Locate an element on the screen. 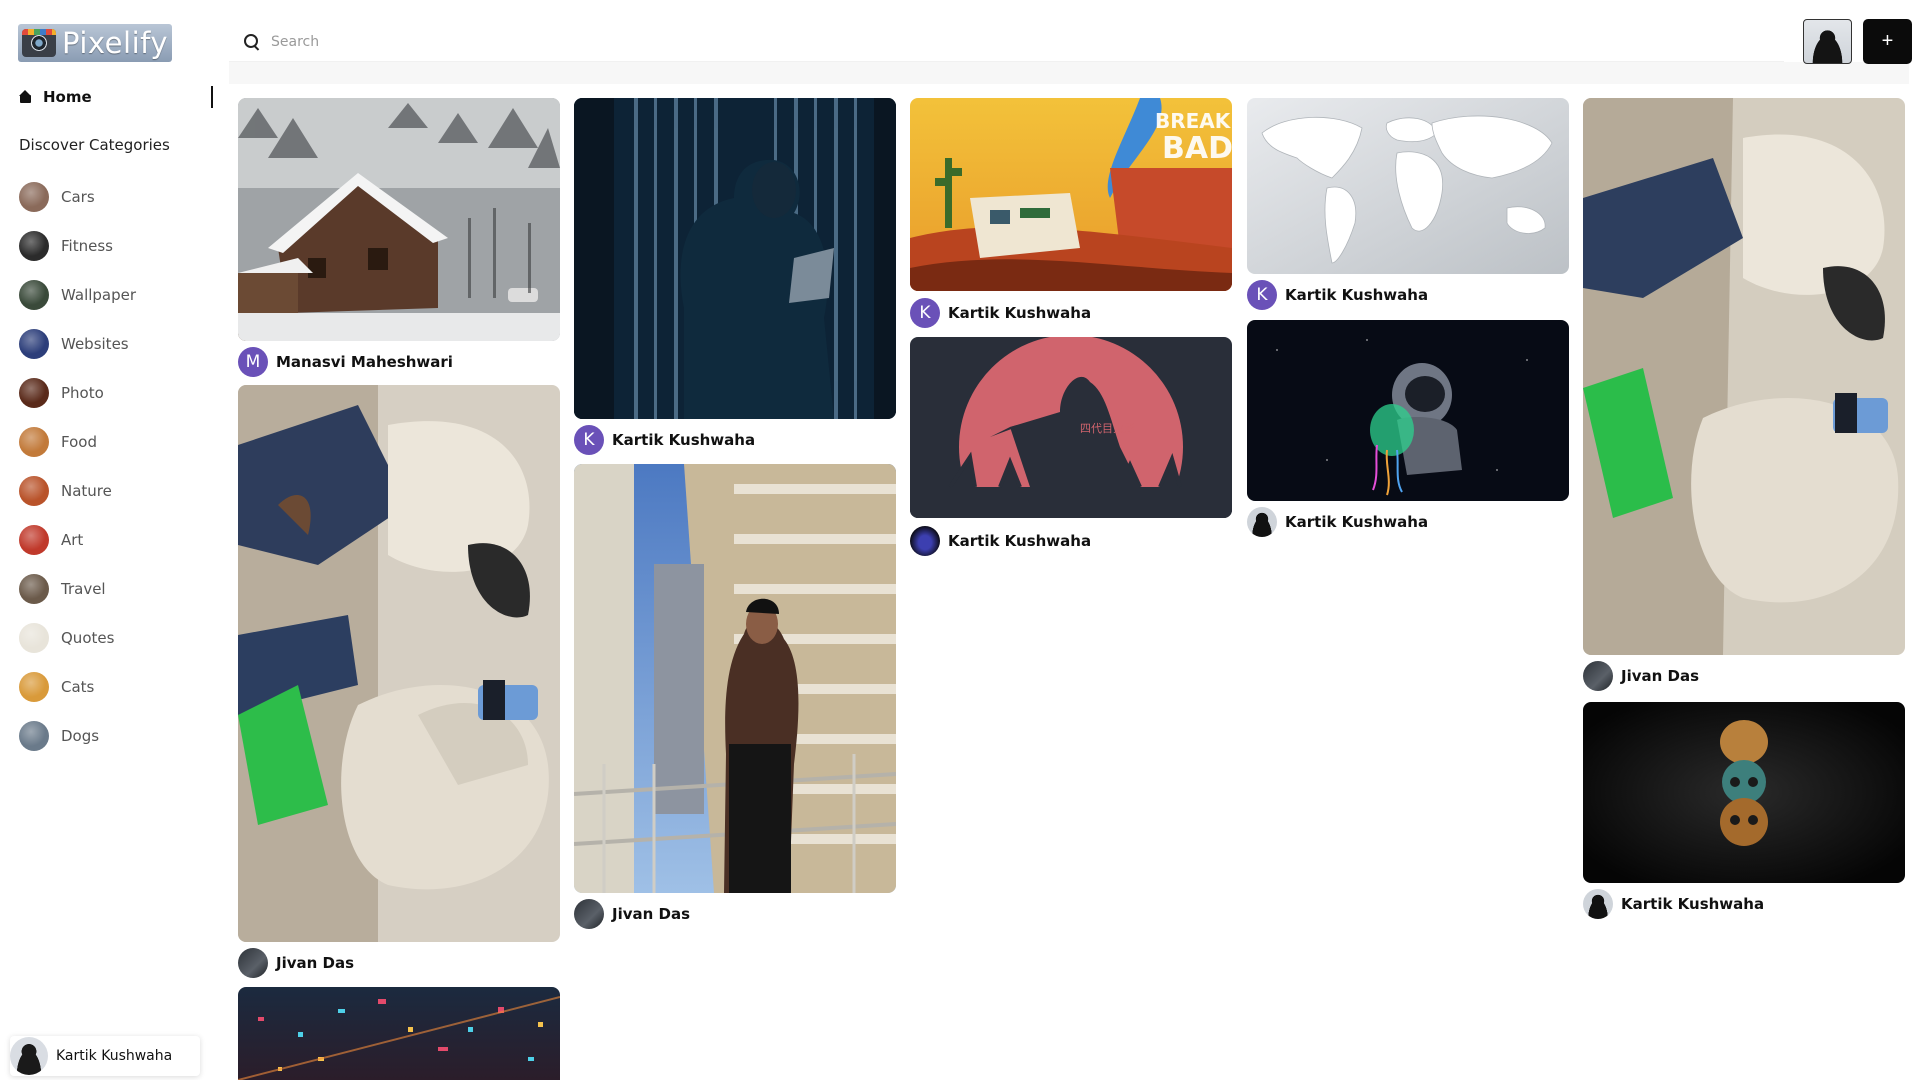 The width and height of the screenshot is (1920, 1080). categories-heading: Discover Categories is located at coordinates (94, 145).